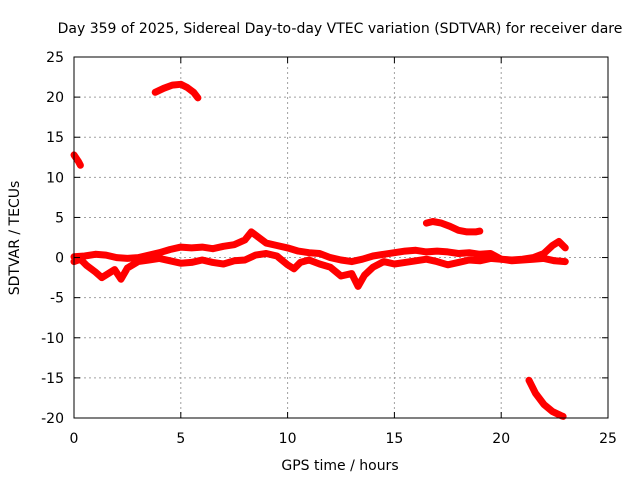 The width and height of the screenshot is (640, 480). I want to click on y-tick-label: -15, so click(52, 379).